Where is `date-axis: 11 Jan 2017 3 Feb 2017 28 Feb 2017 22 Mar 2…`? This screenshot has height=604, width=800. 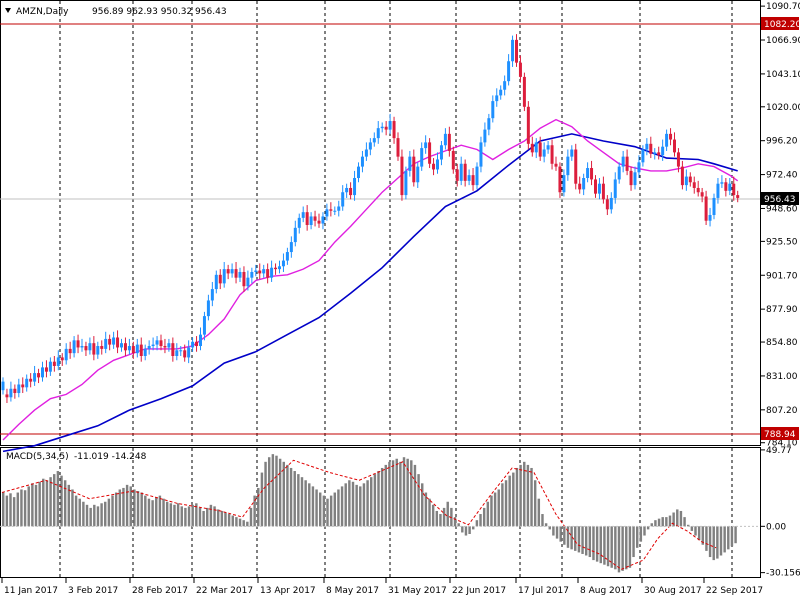
date-axis: 11 Jan 2017 3 Feb 2017 28 Feb 2017 22 Mar 2… is located at coordinates (382, 587).